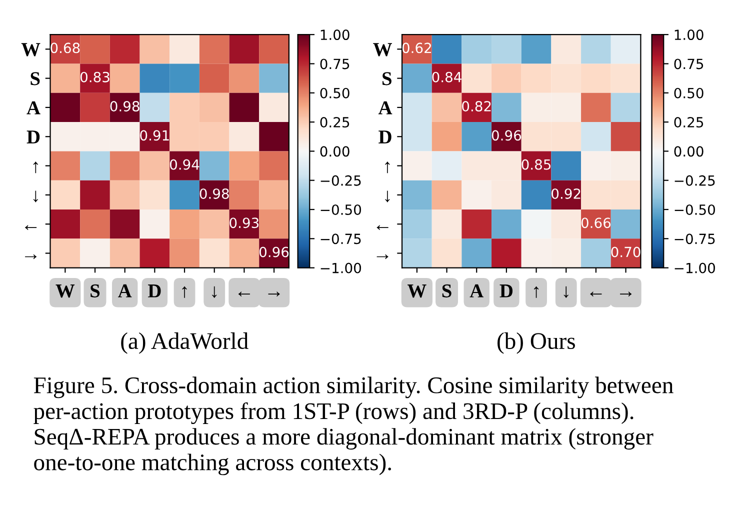  What do you see at coordinates (447, 77) in the screenshot?
I see `data-label: 0.84` at bounding box center [447, 77].